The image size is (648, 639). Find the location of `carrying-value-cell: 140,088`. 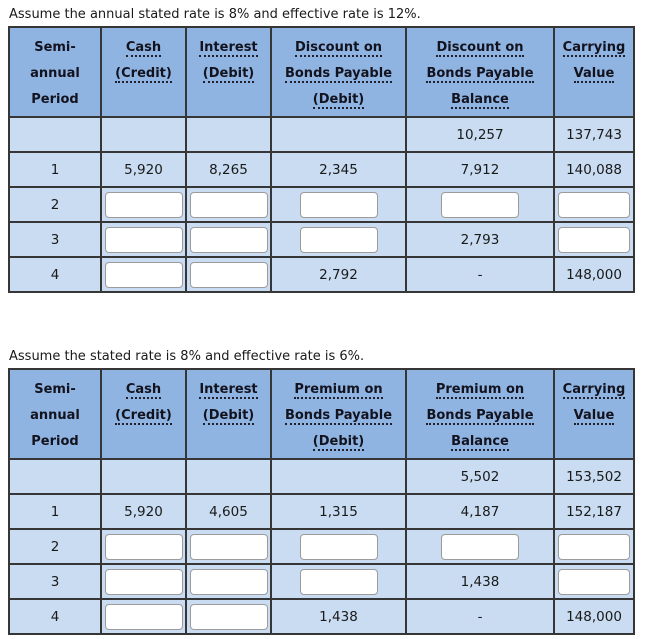

carrying-value-cell: 140,088 is located at coordinates (594, 169).